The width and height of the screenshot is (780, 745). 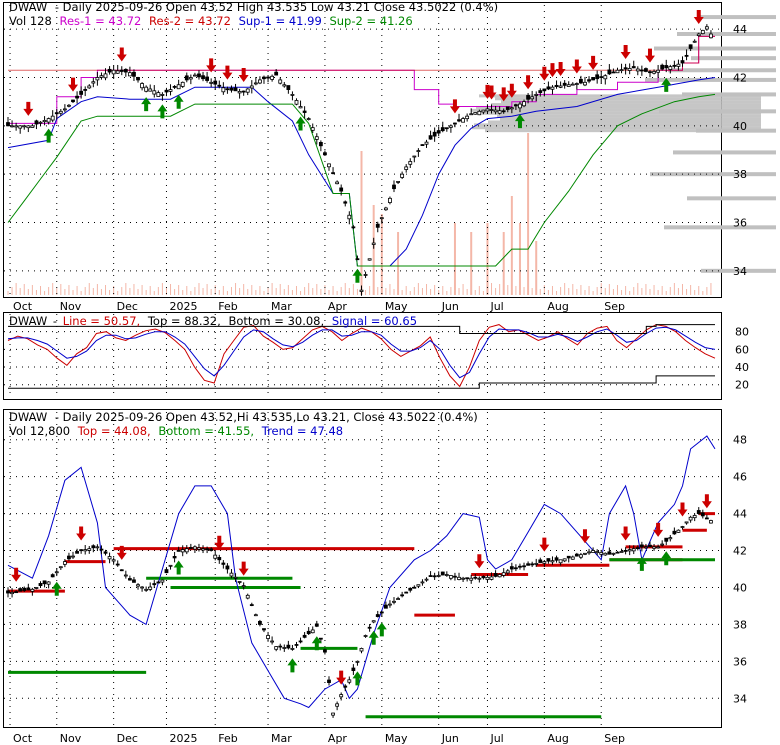 I want to click on price-y-tick: 36, so click(x=740, y=223).